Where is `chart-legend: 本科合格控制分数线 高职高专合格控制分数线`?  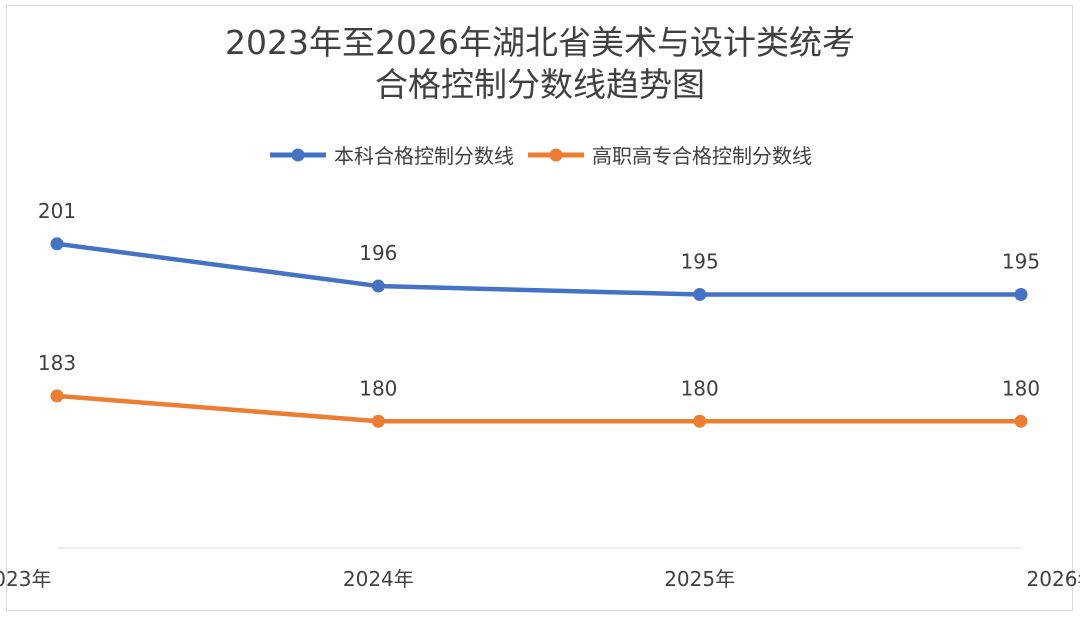 chart-legend: 本科合格控制分数线 高职高专合格控制分数线 is located at coordinates (540, 154).